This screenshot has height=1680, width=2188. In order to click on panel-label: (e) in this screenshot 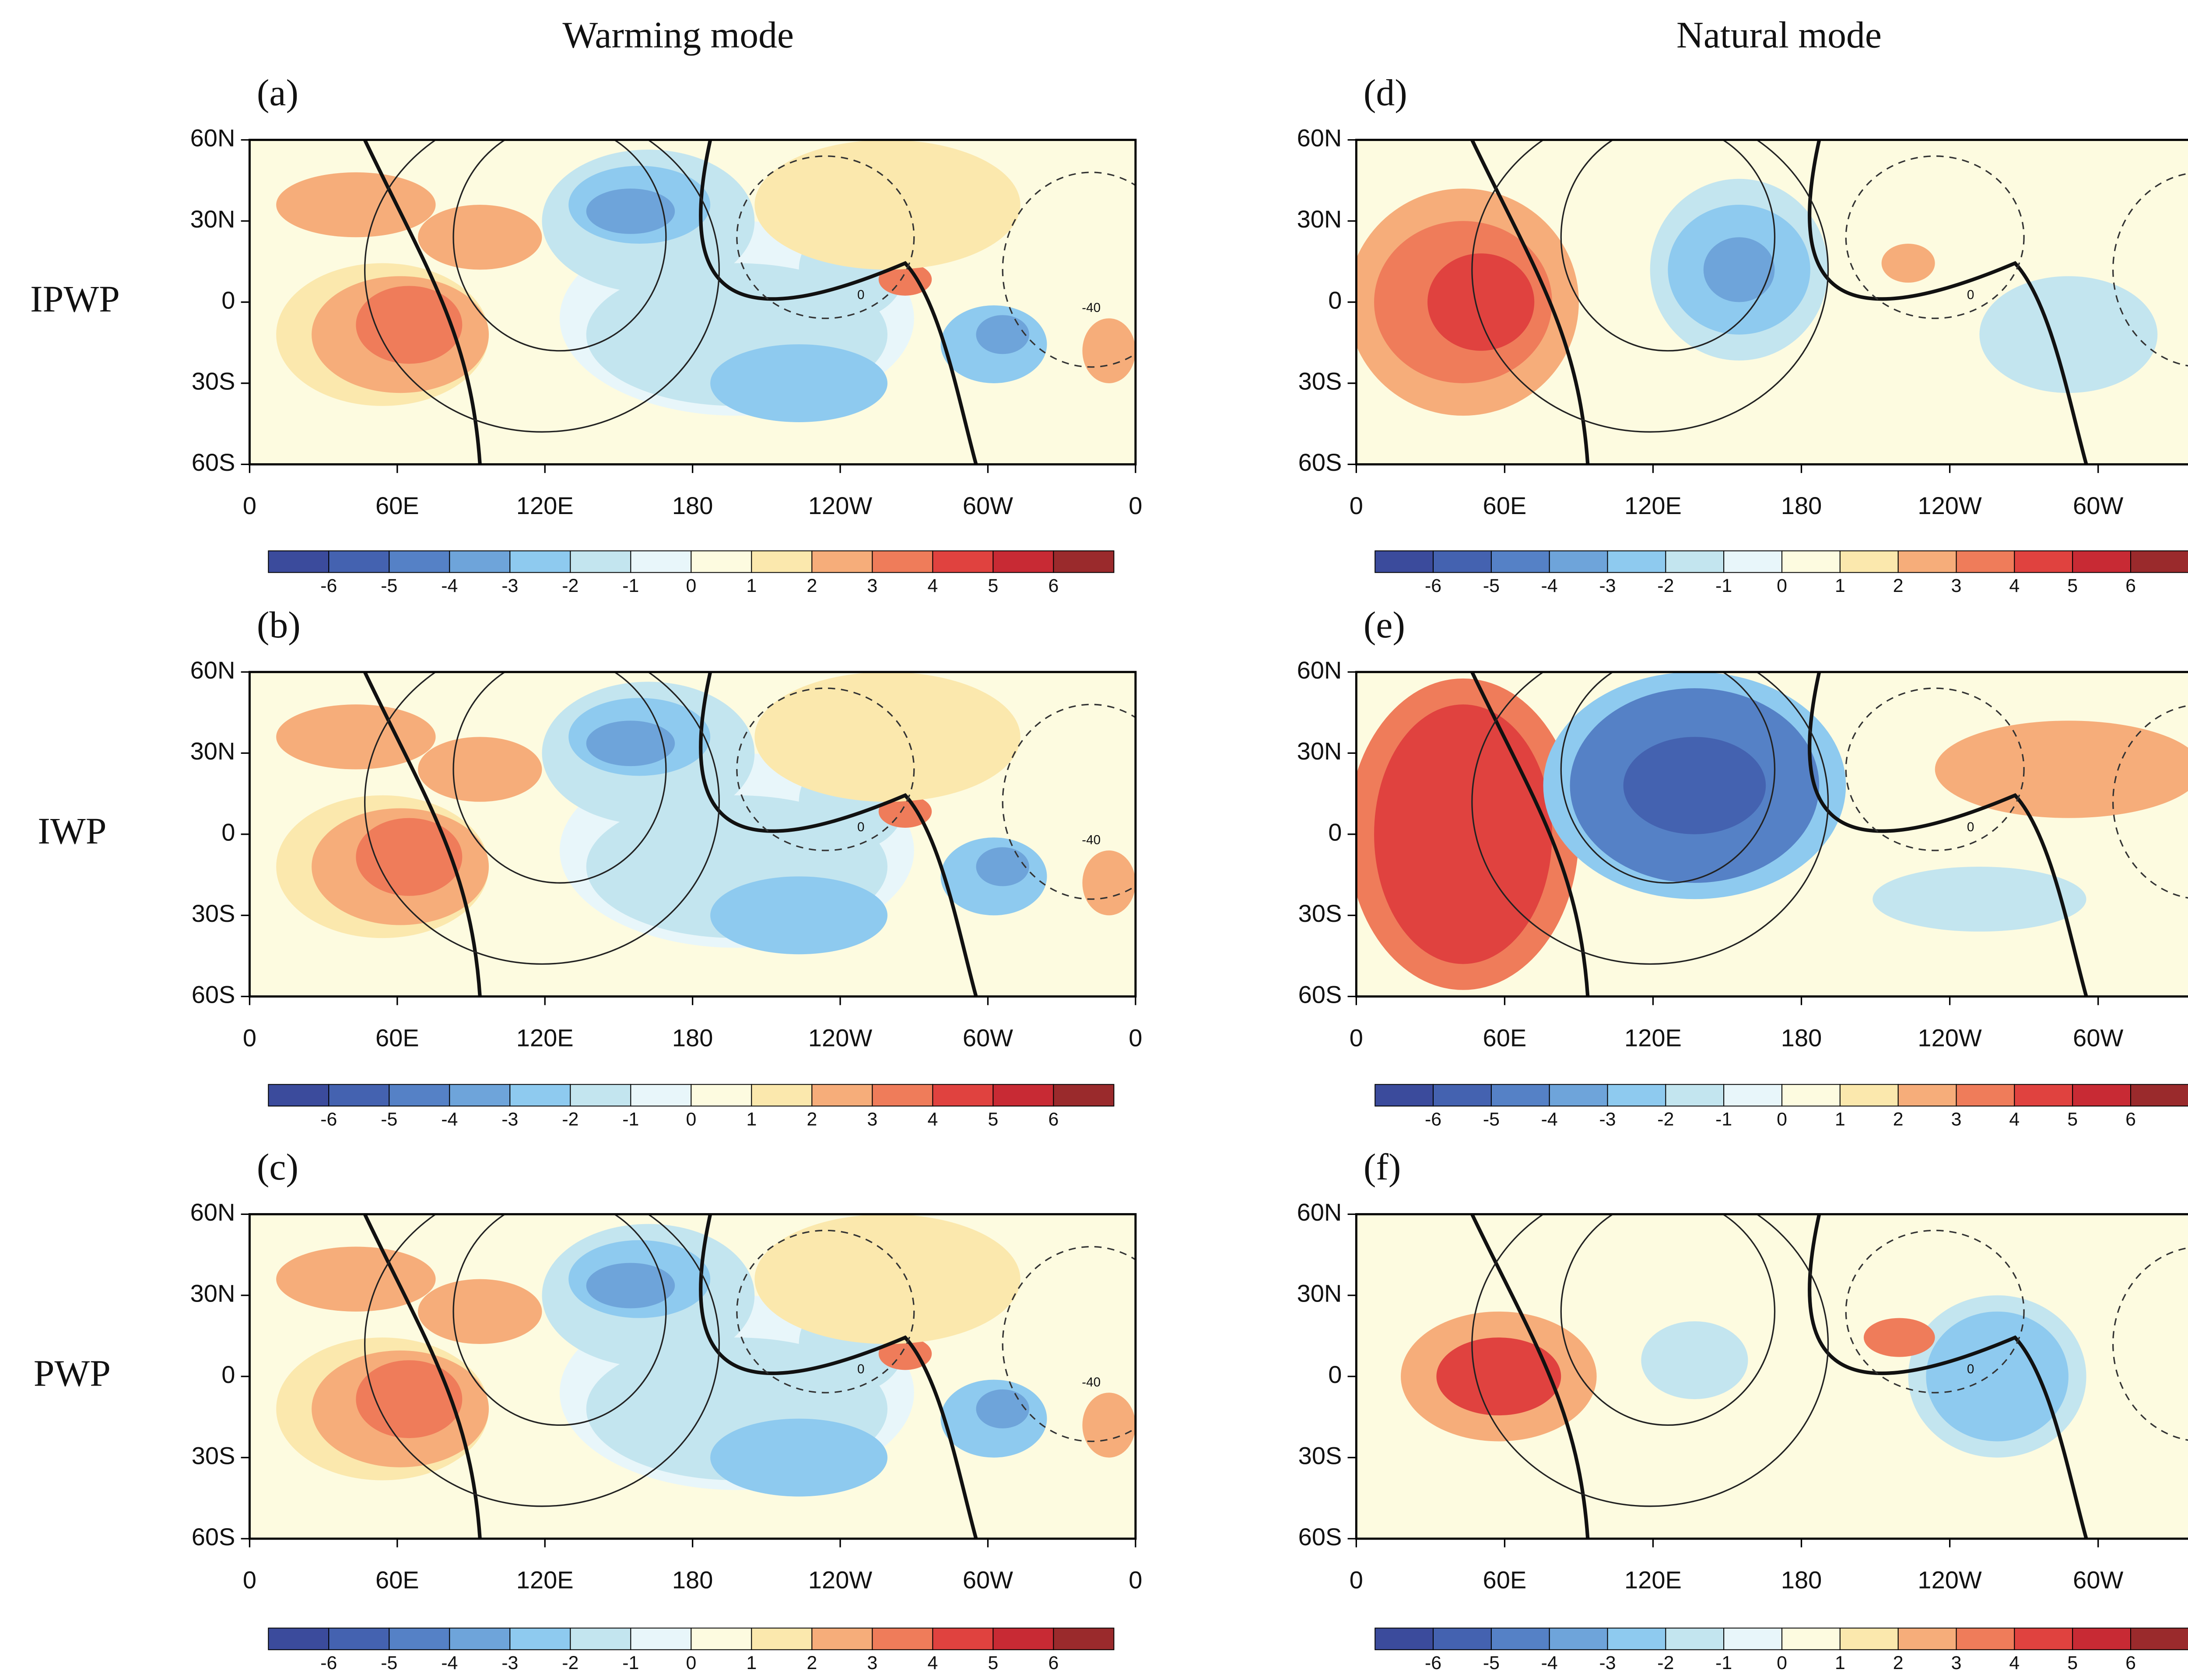, I will do `click(1384, 625)`.